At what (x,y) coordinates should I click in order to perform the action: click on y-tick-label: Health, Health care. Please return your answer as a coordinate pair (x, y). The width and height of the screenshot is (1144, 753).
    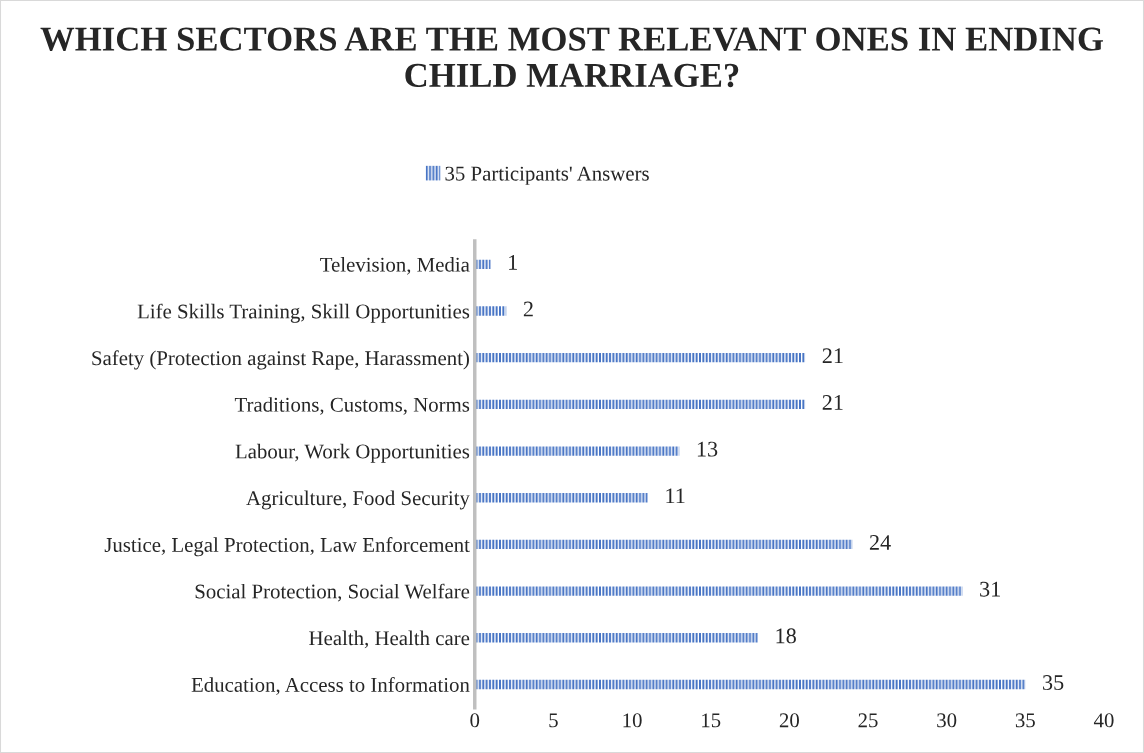
    Looking at the image, I should click on (389, 639).